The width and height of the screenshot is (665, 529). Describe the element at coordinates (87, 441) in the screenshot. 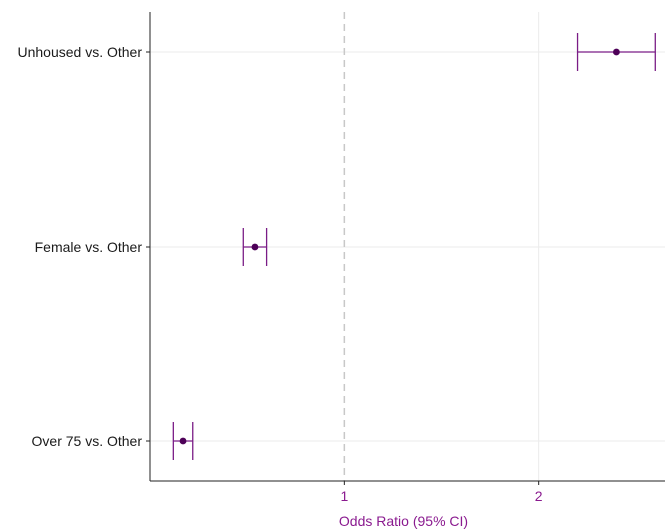

I see `y-axis-label: Over 75 vs. Other` at that location.